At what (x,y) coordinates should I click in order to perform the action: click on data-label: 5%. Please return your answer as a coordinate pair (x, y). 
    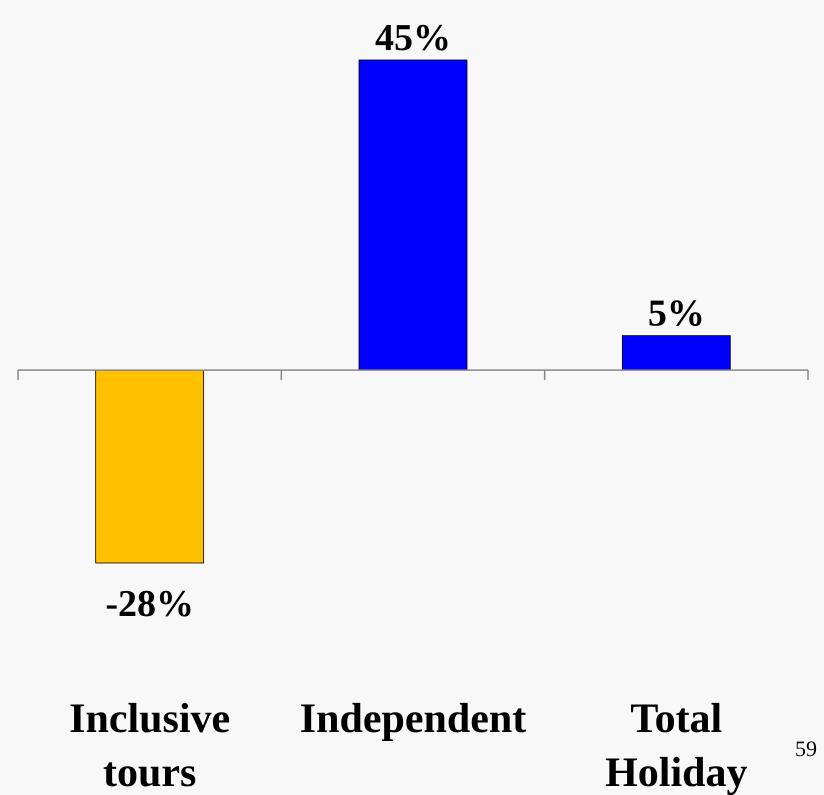
    Looking at the image, I should click on (676, 313).